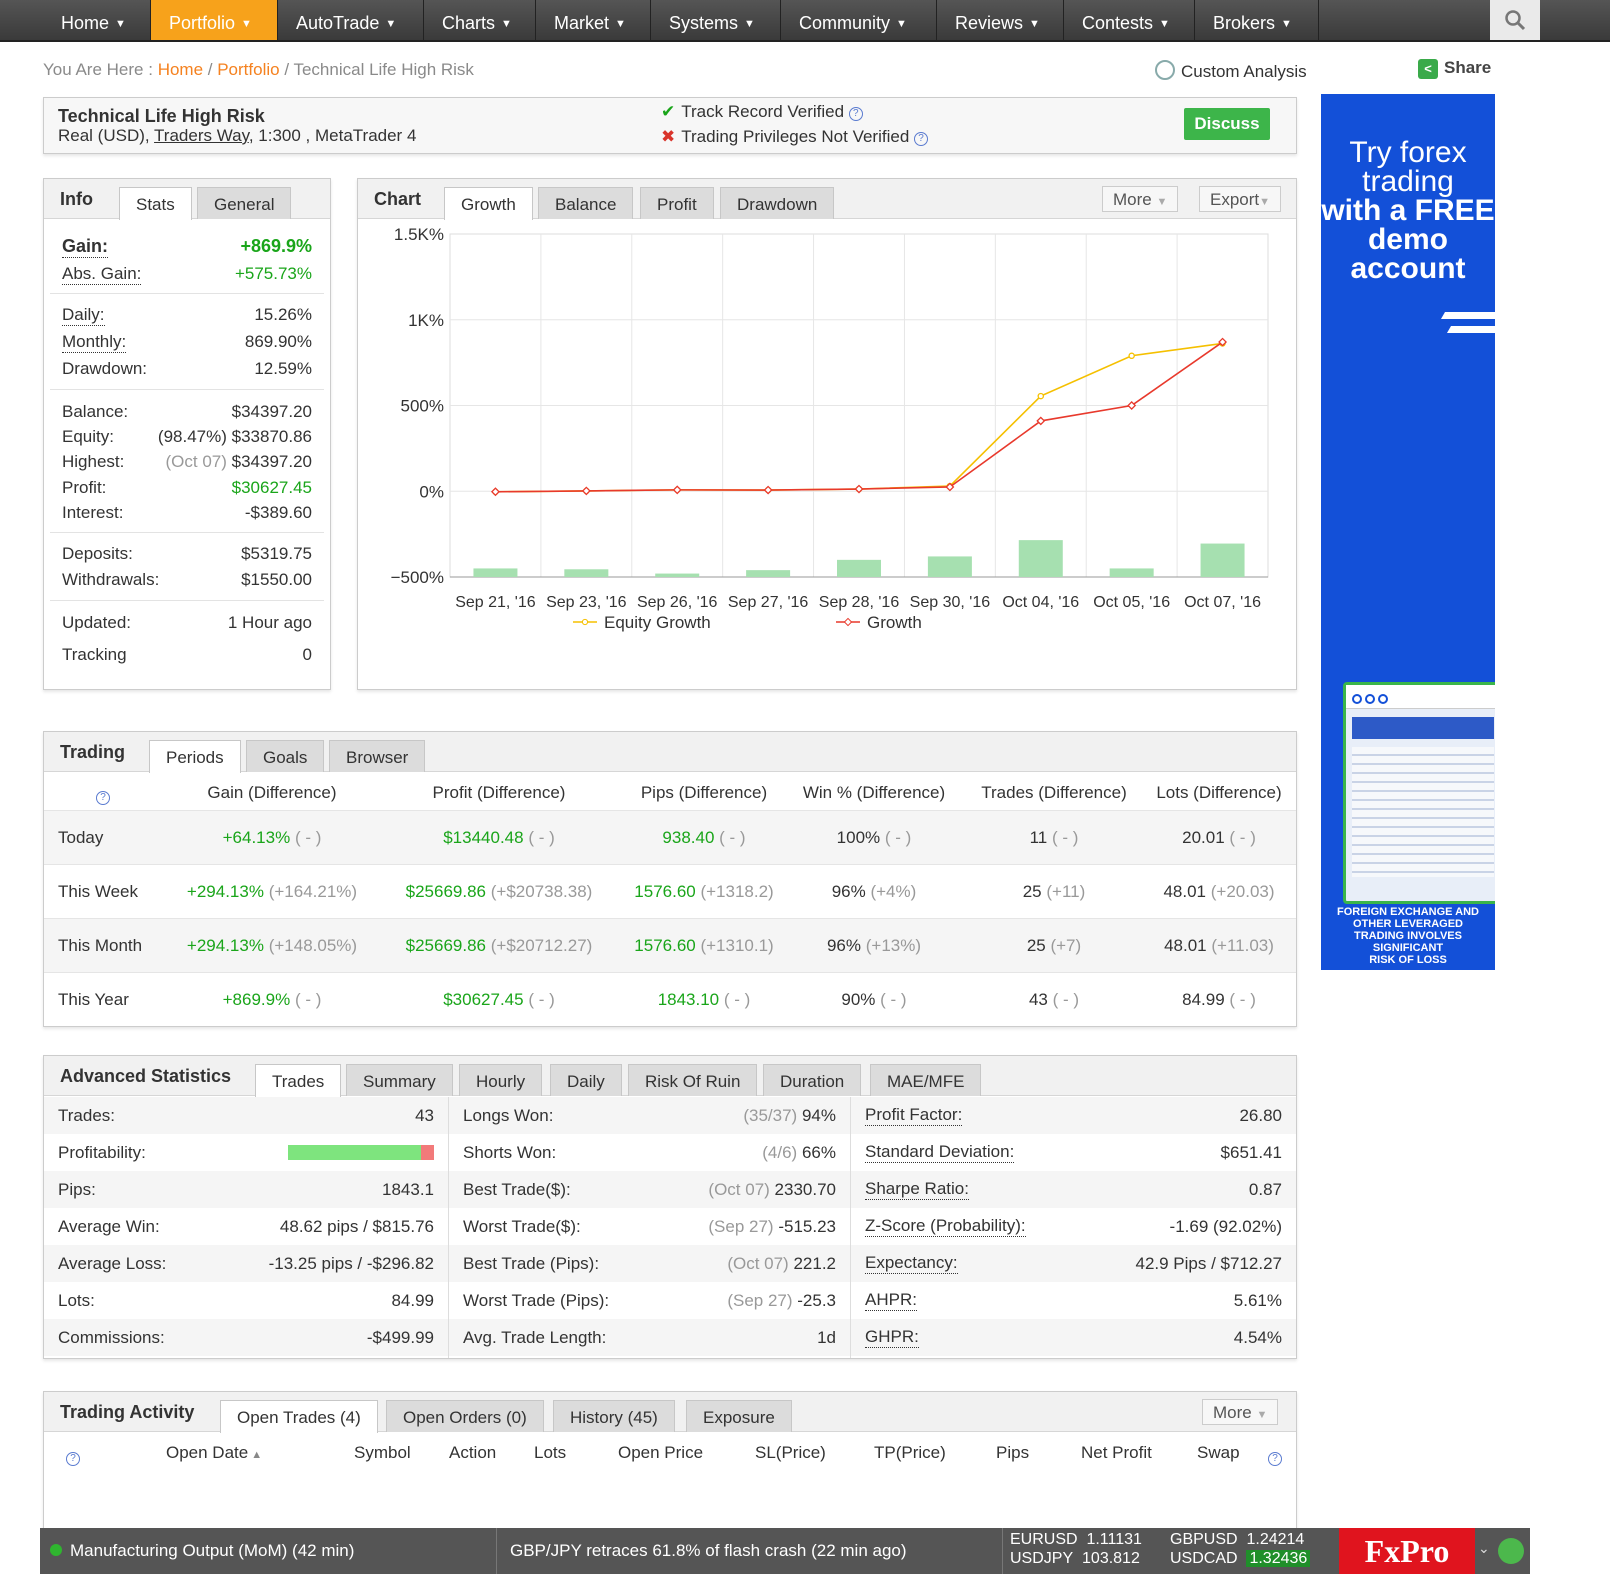 Image resolution: width=1610 pixels, height=1574 pixels. Describe the element at coordinates (910, 1452) in the screenshot. I see `header-tp-price: TP(Price)` at that location.